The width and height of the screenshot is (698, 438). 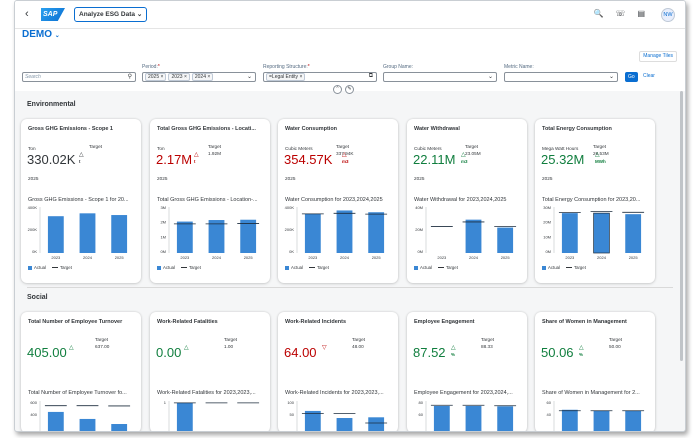 I want to click on bar-chart: 1, so click(x=210, y=415).